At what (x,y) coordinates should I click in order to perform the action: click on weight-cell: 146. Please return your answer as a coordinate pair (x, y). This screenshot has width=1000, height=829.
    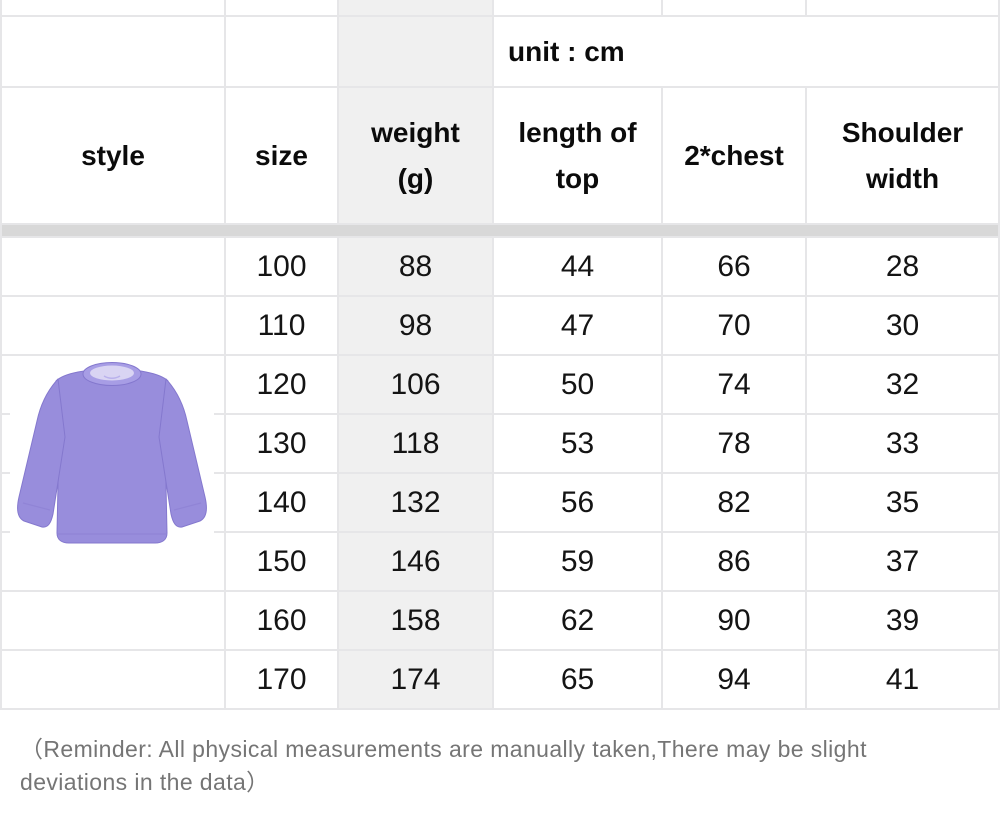
    Looking at the image, I should click on (415, 561).